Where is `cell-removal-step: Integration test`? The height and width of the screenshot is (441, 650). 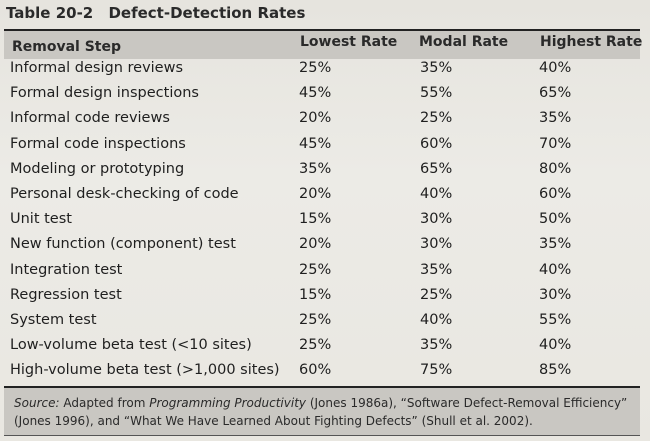 cell-removal-step: Integration test is located at coordinates (66, 269).